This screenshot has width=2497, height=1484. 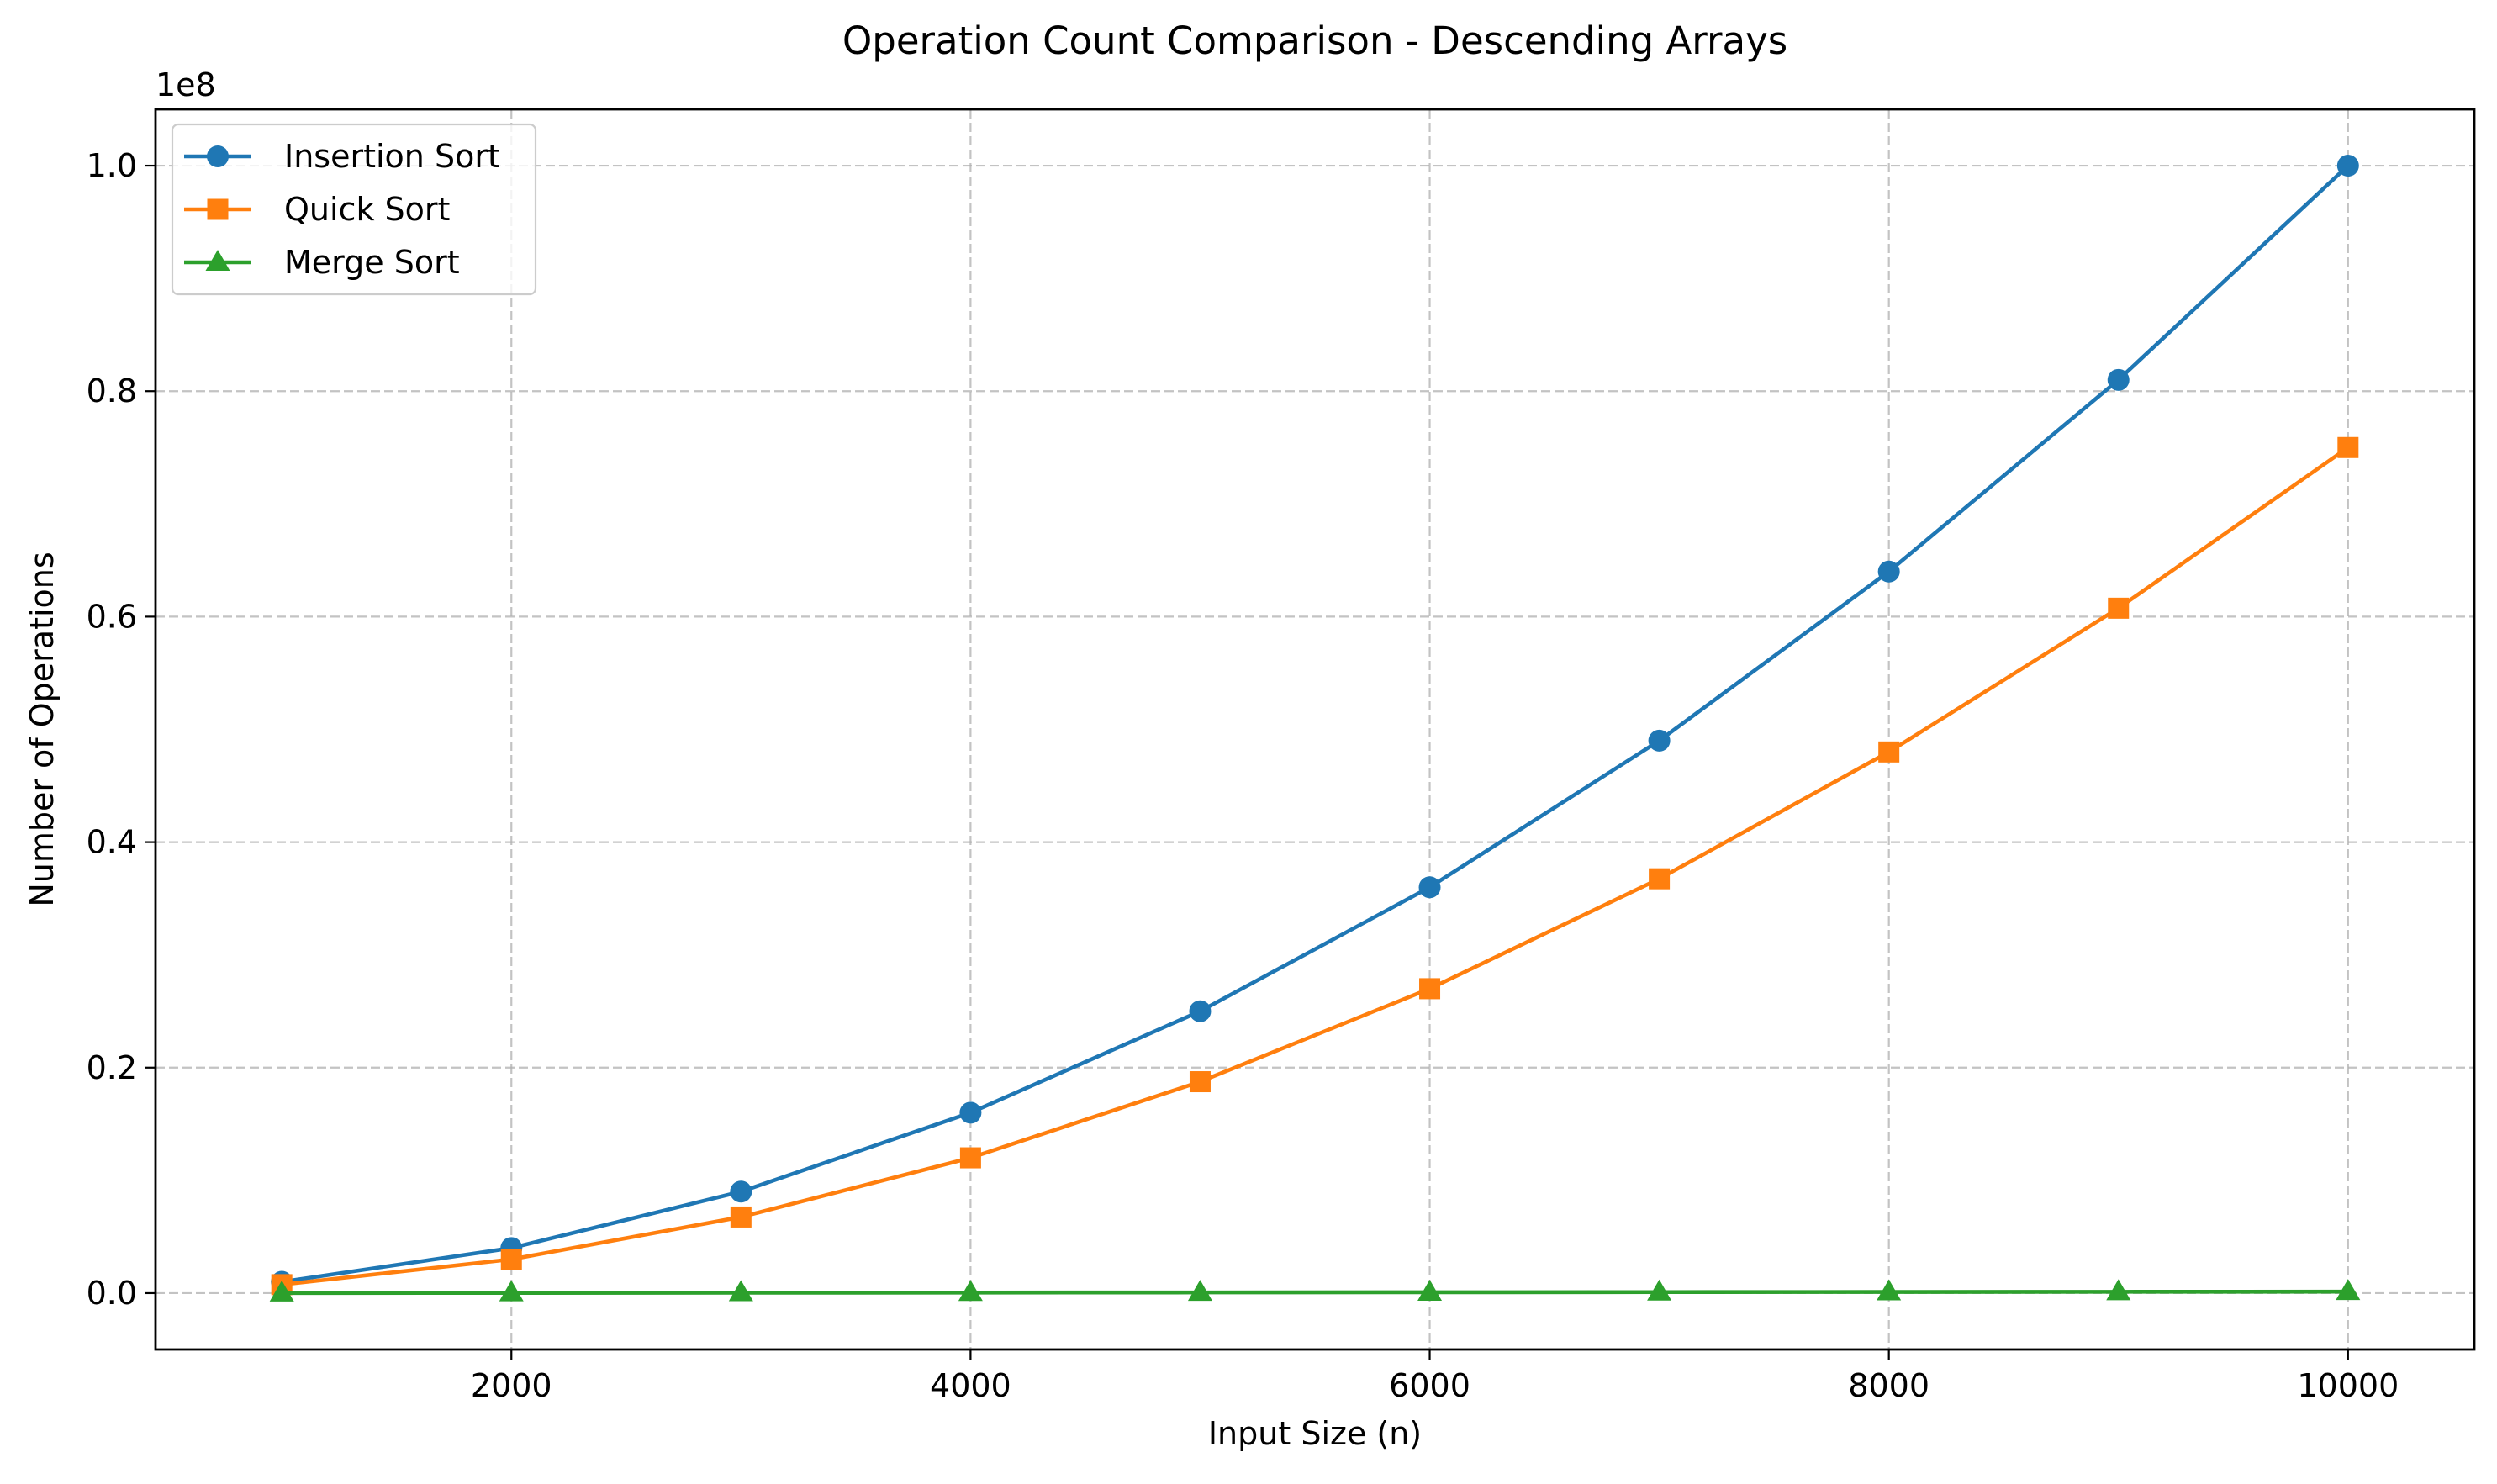 I want to click on legend-label: Merge Sort, so click(x=372, y=262).